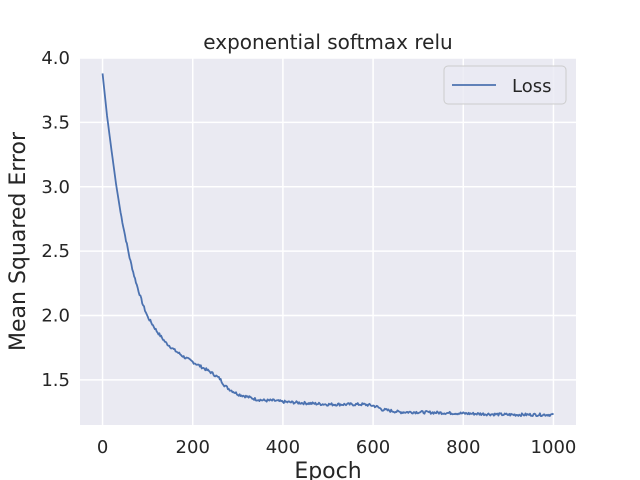  Describe the element at coordinates (102, 447) in the screenshot. I see `x-tick-label: 0` at that location.